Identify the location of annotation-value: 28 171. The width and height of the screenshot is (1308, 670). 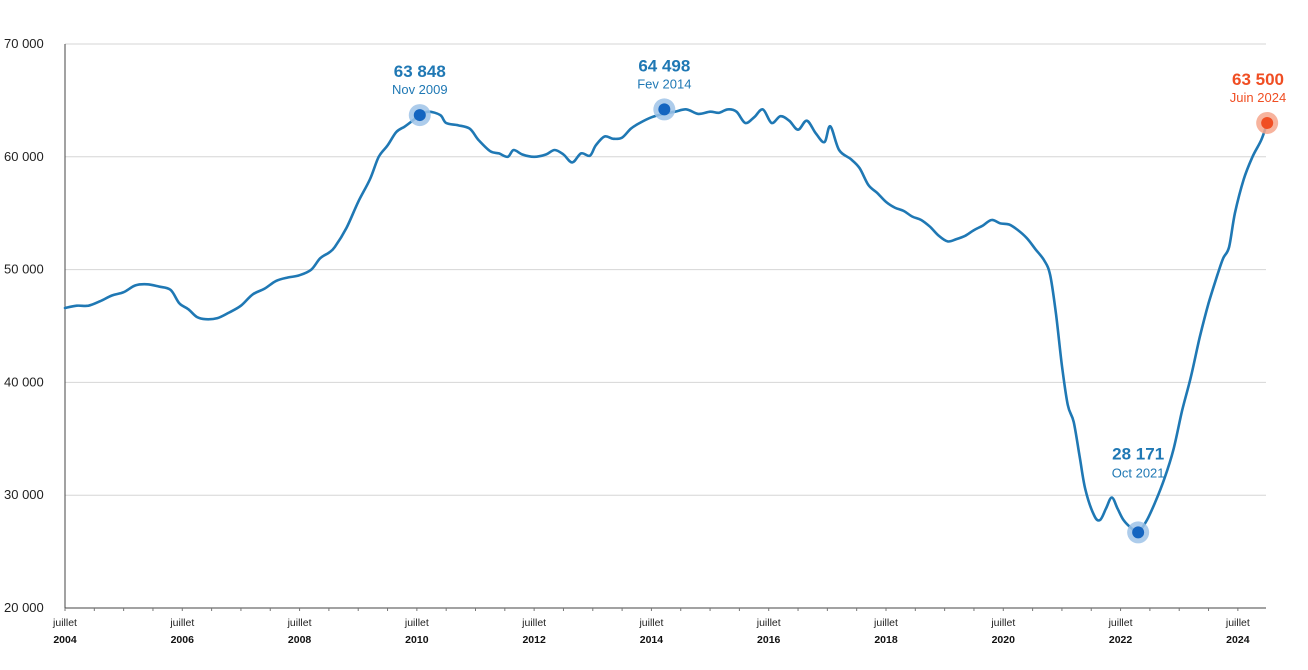
(1138, 453).